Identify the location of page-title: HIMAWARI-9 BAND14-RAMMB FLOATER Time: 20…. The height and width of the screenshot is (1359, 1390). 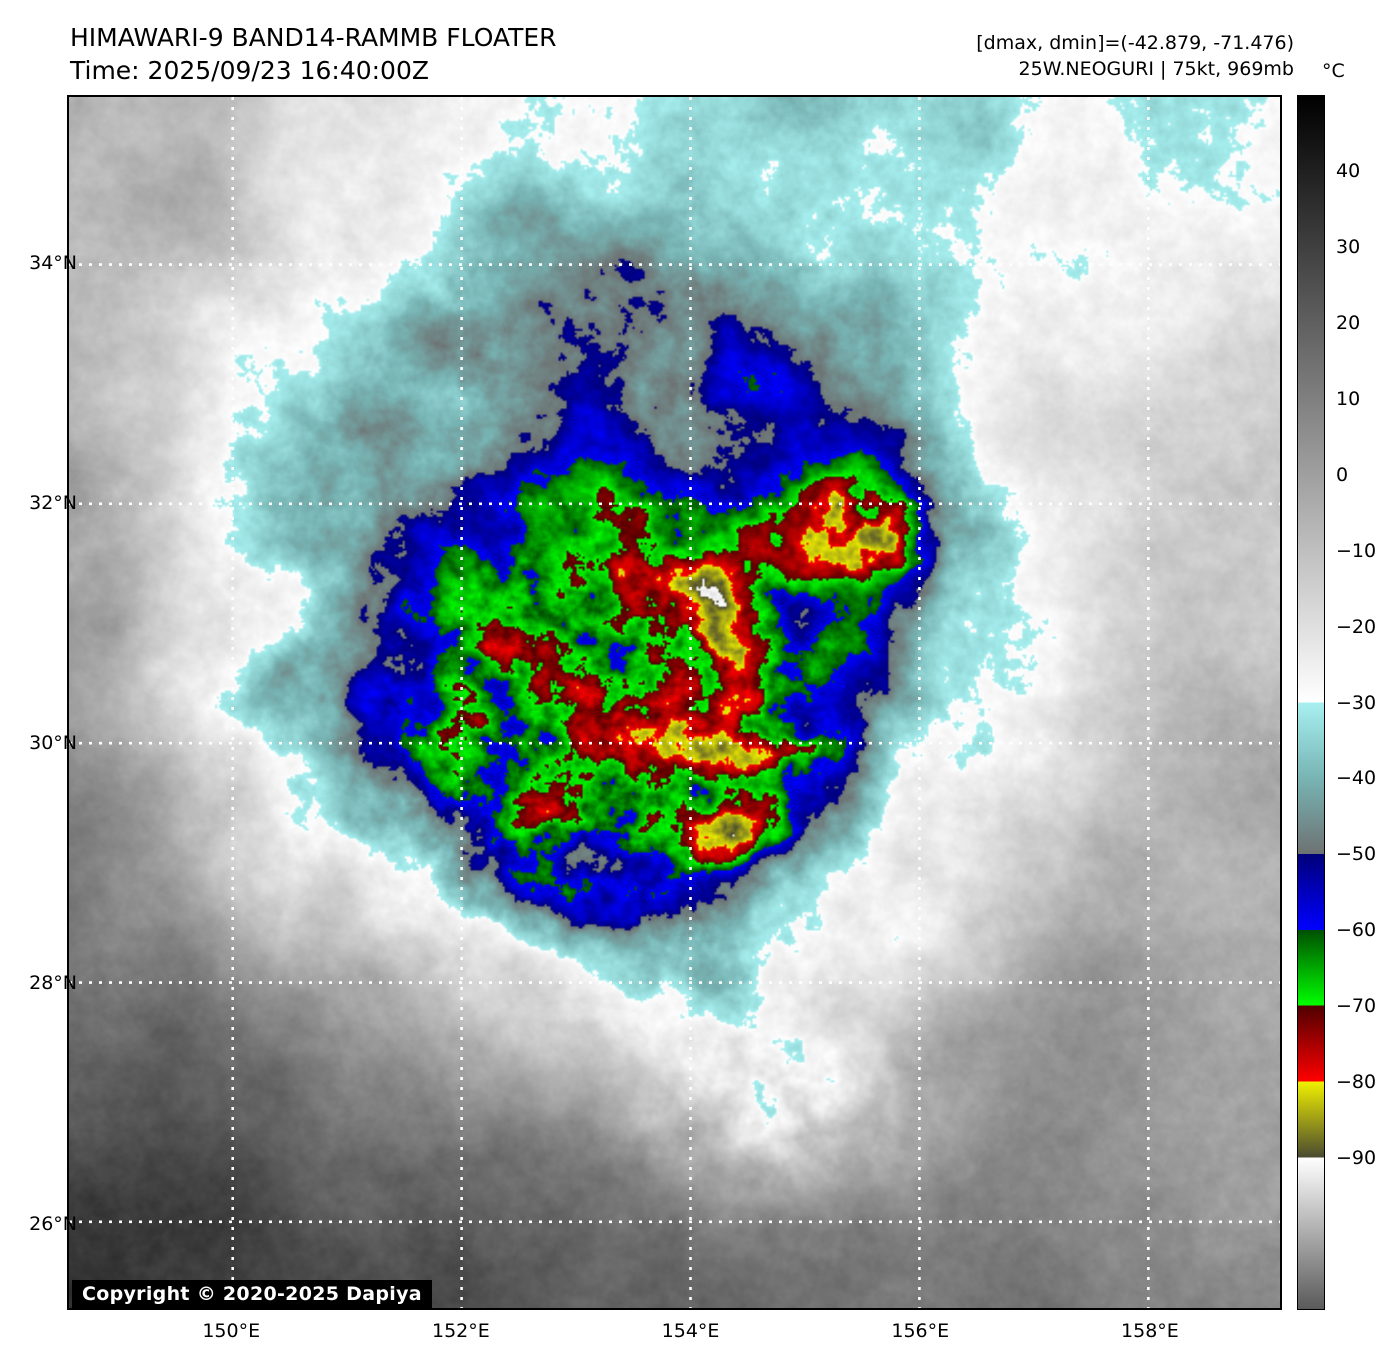
(313, 54).